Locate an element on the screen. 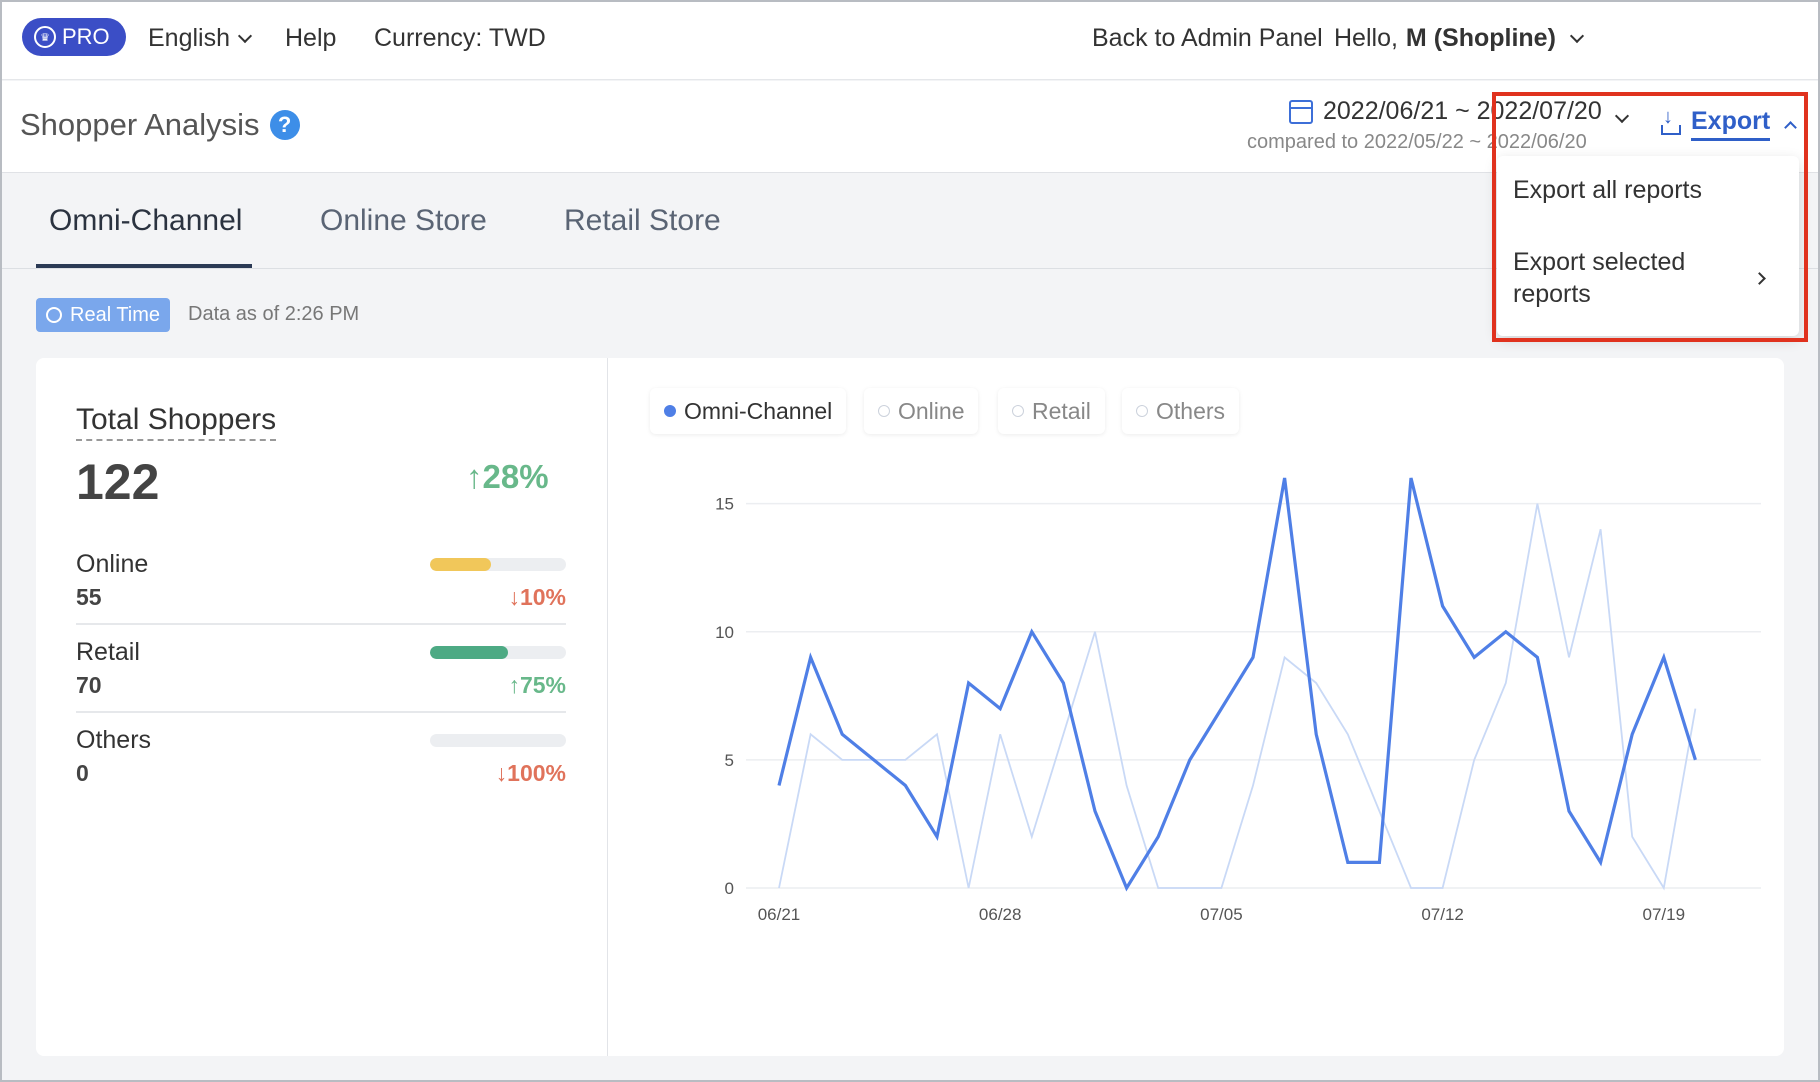 The height and width of the screenshot is (1082, 1820). pro-badge: ♛ PRO is located at coordinates (74, 37).